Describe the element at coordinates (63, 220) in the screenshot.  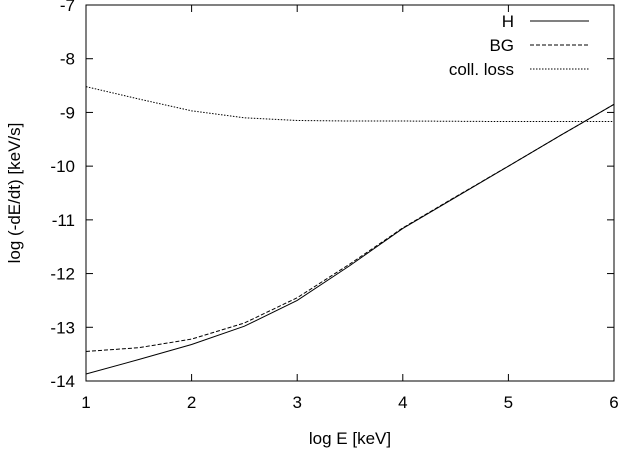
I see `y-tick-label: -11` at that location.